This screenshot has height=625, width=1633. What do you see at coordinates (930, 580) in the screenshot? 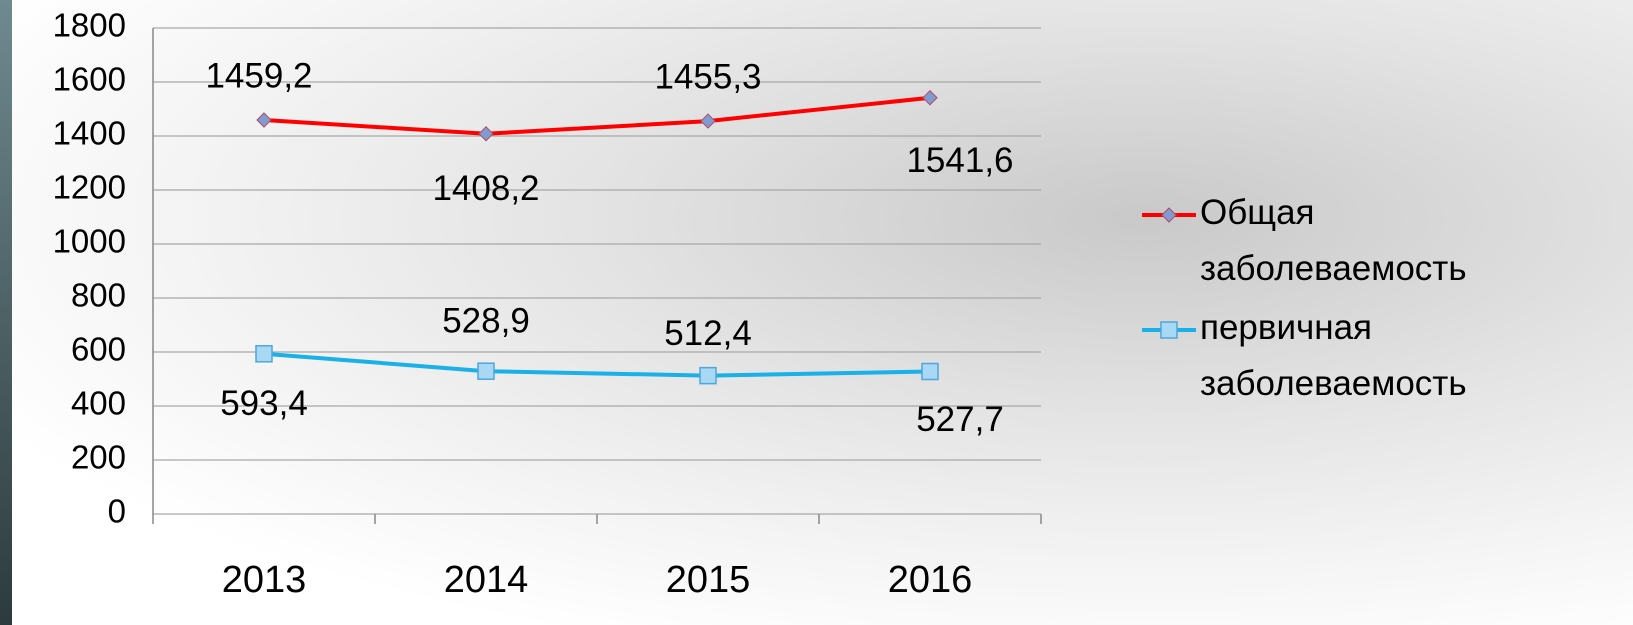
I see `x-tick-label: 2016` at bounding box center [930, 580].